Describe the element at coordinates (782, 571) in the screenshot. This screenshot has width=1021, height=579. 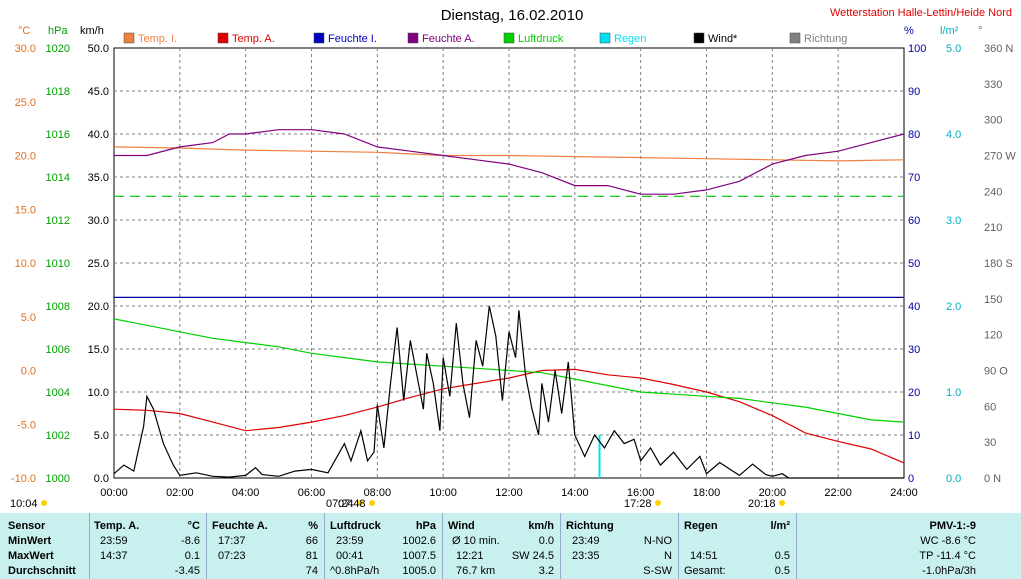
I see `rain-total-value: 0.5` at that location.